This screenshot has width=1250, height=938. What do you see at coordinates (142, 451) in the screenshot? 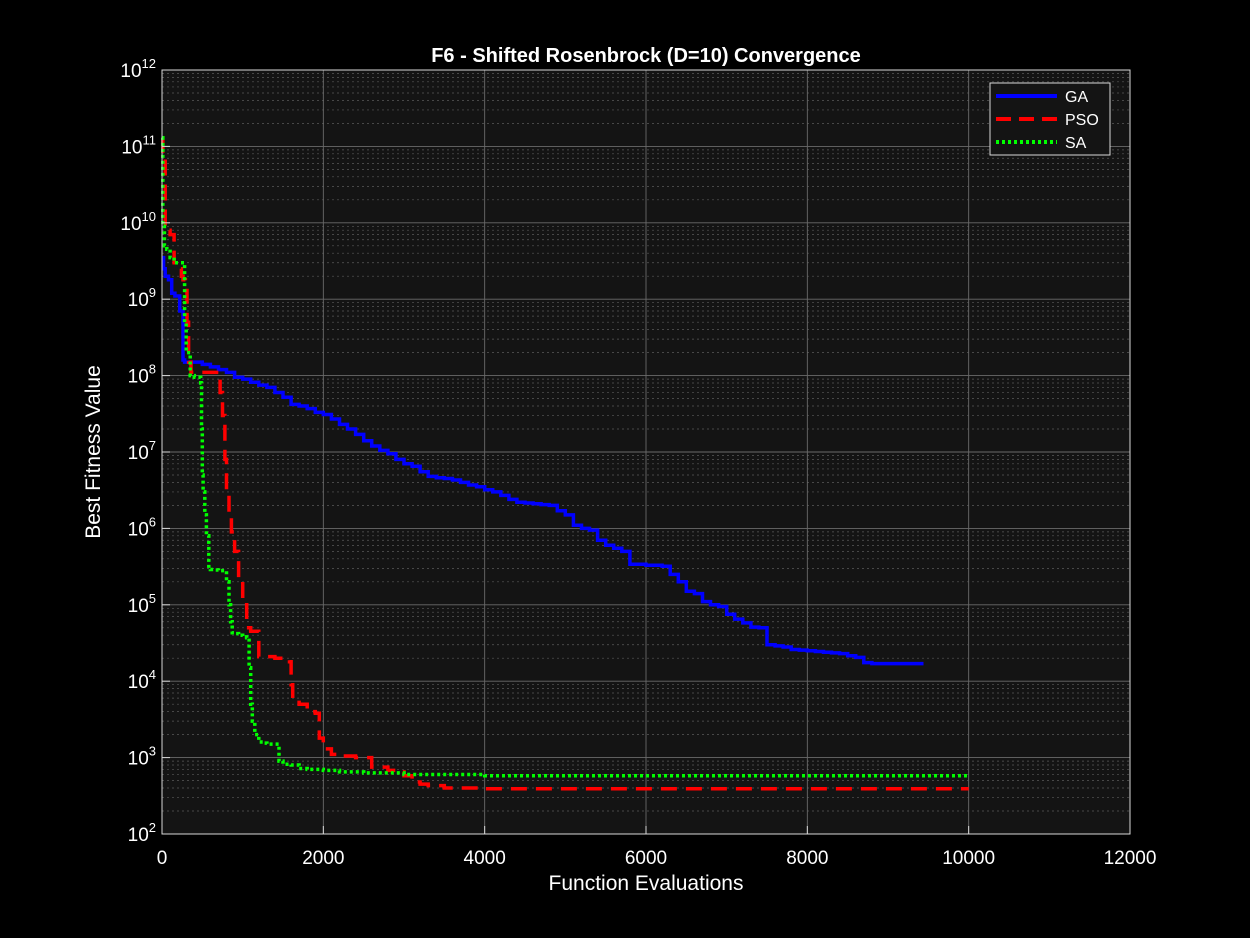
I see `y-tick-label: 10⁷` at bounding box center [142, 451].